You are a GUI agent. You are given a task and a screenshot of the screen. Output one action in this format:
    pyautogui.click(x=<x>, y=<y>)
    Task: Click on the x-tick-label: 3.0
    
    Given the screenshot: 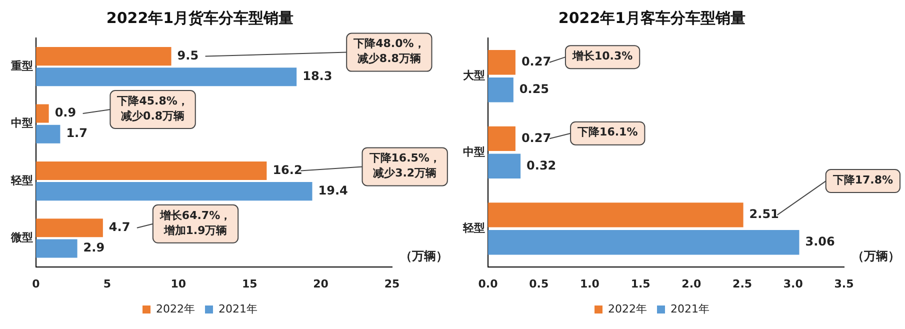 What is the action you would take?
    pyautogui.click(x=793, y=283)
    